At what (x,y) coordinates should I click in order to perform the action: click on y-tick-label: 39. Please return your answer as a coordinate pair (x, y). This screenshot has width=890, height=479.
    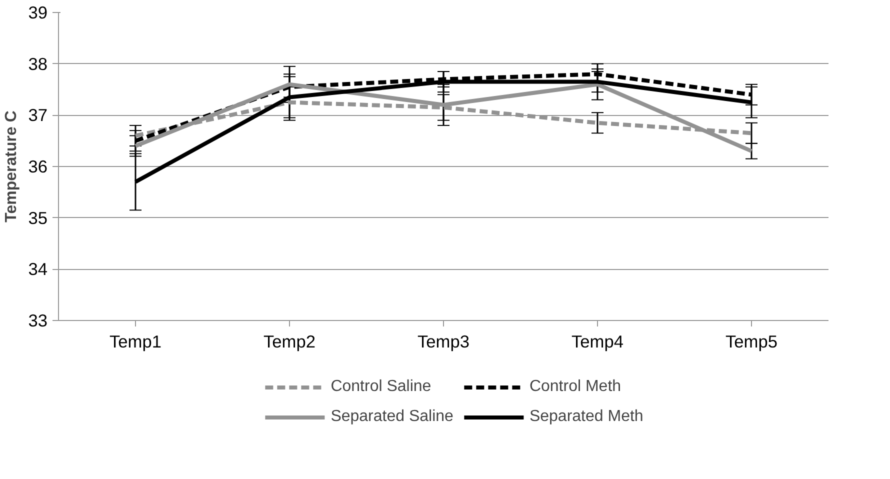
    Looking at the image, I should click on (38, 12).